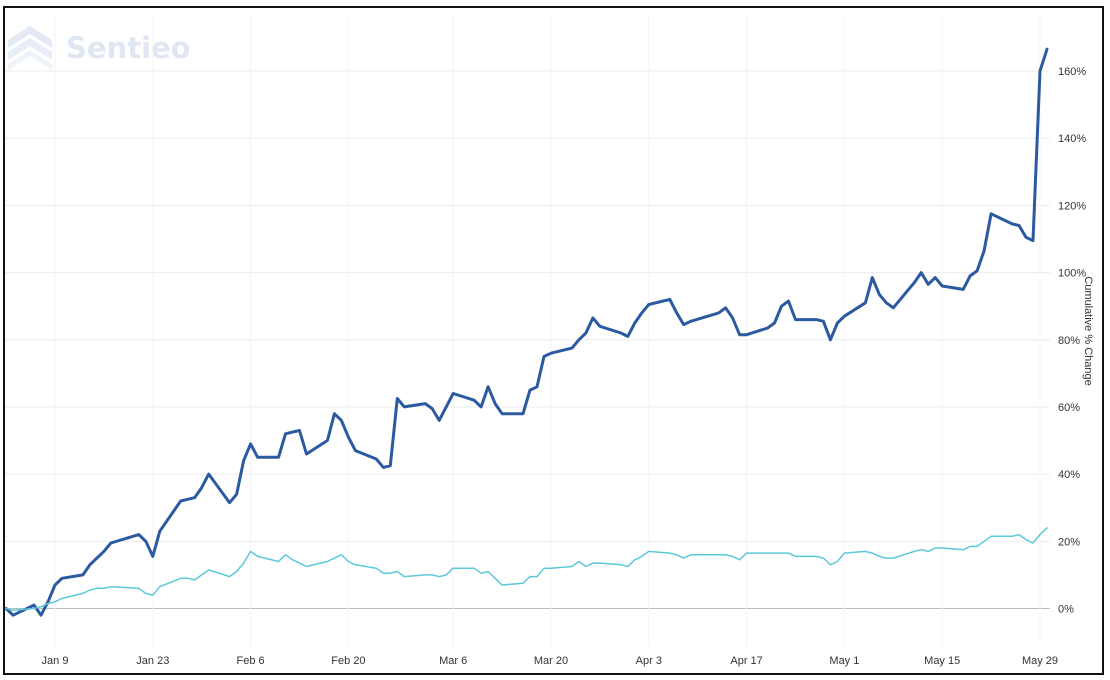 The width and height of the screenshot is (1110, 680). I want to click on x-tick-label: May 1, so click(844, 661).